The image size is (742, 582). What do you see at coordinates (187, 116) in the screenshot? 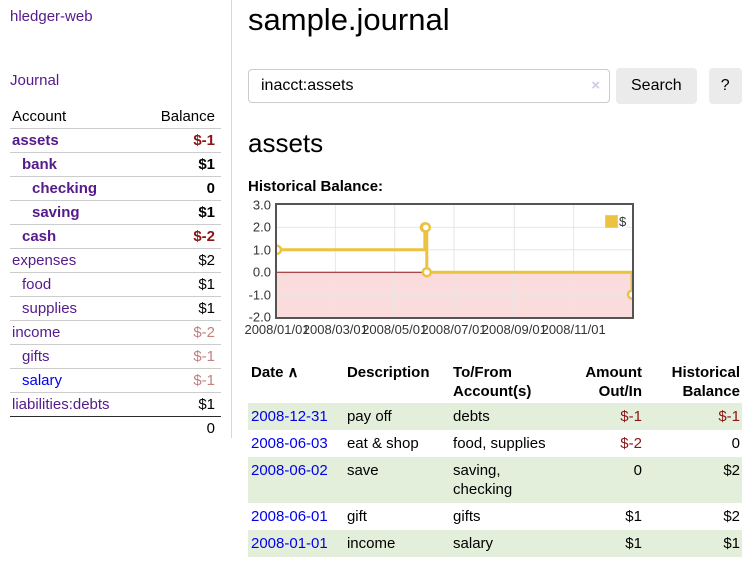
I see `accounts-header-balance: Balance` at bounding box center [187, 116].